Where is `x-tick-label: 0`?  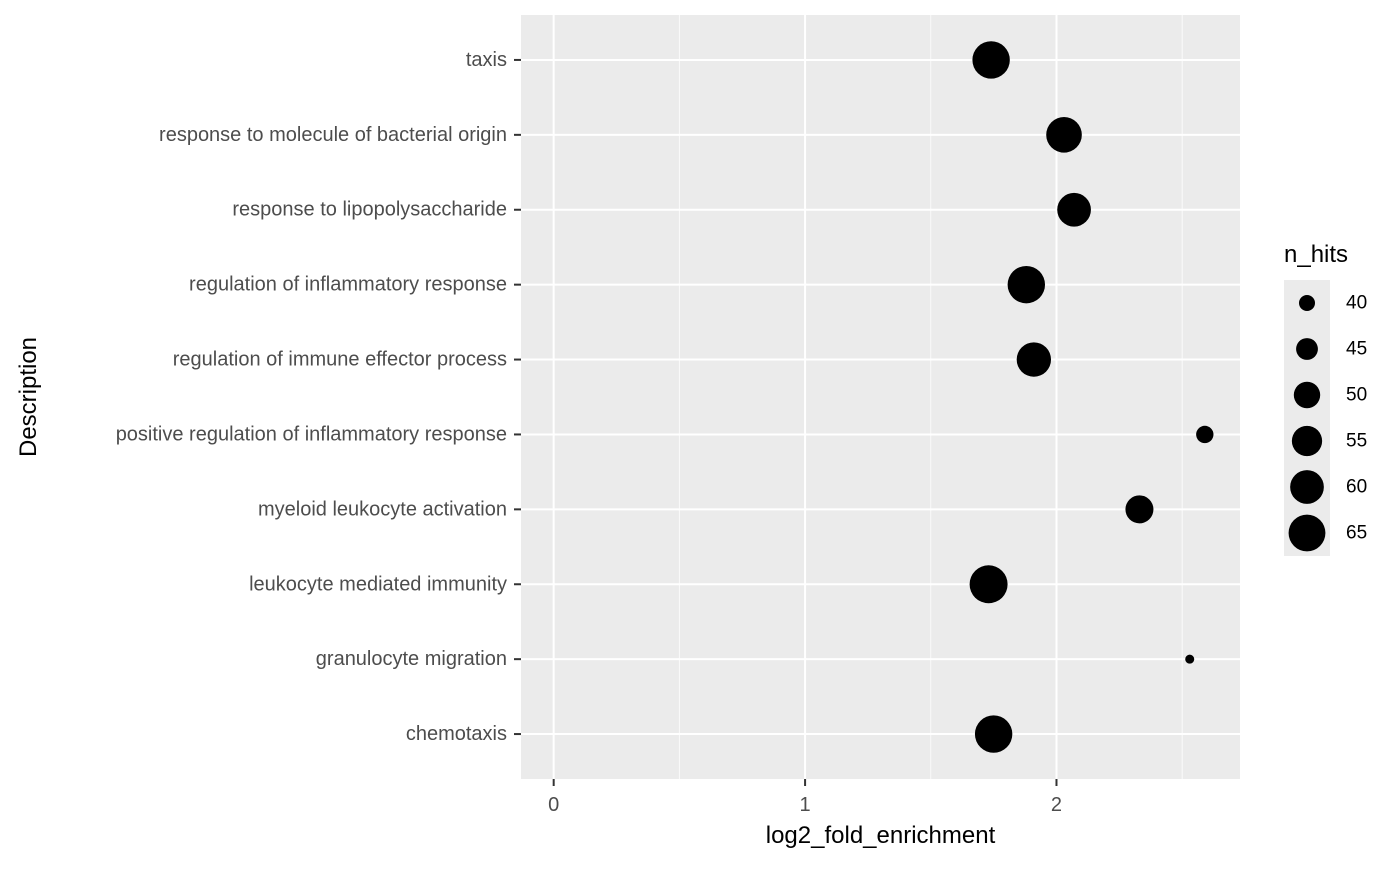
x-tick-label: 0 is located at coordinates (553, 805).